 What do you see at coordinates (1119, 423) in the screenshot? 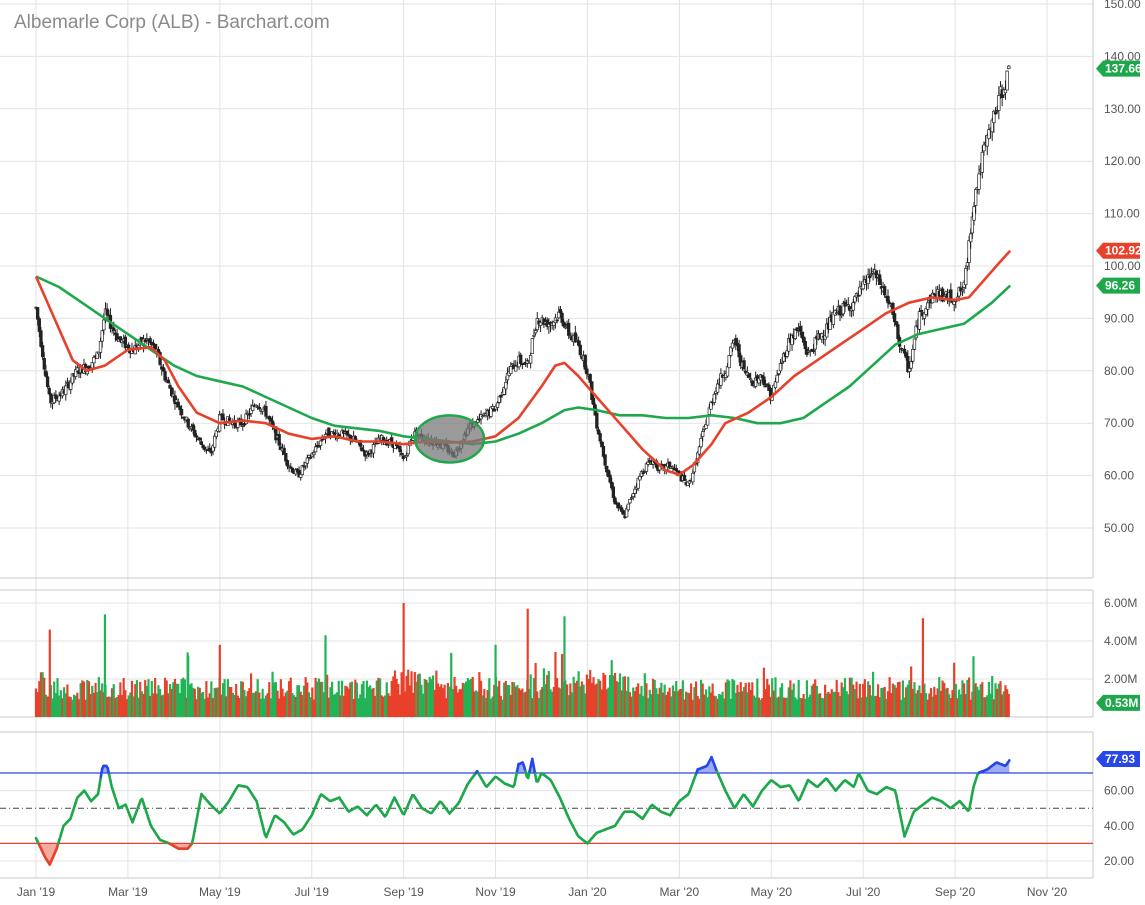
I see `price-tick-label: 70.00` at bounding box center [1119, 423].